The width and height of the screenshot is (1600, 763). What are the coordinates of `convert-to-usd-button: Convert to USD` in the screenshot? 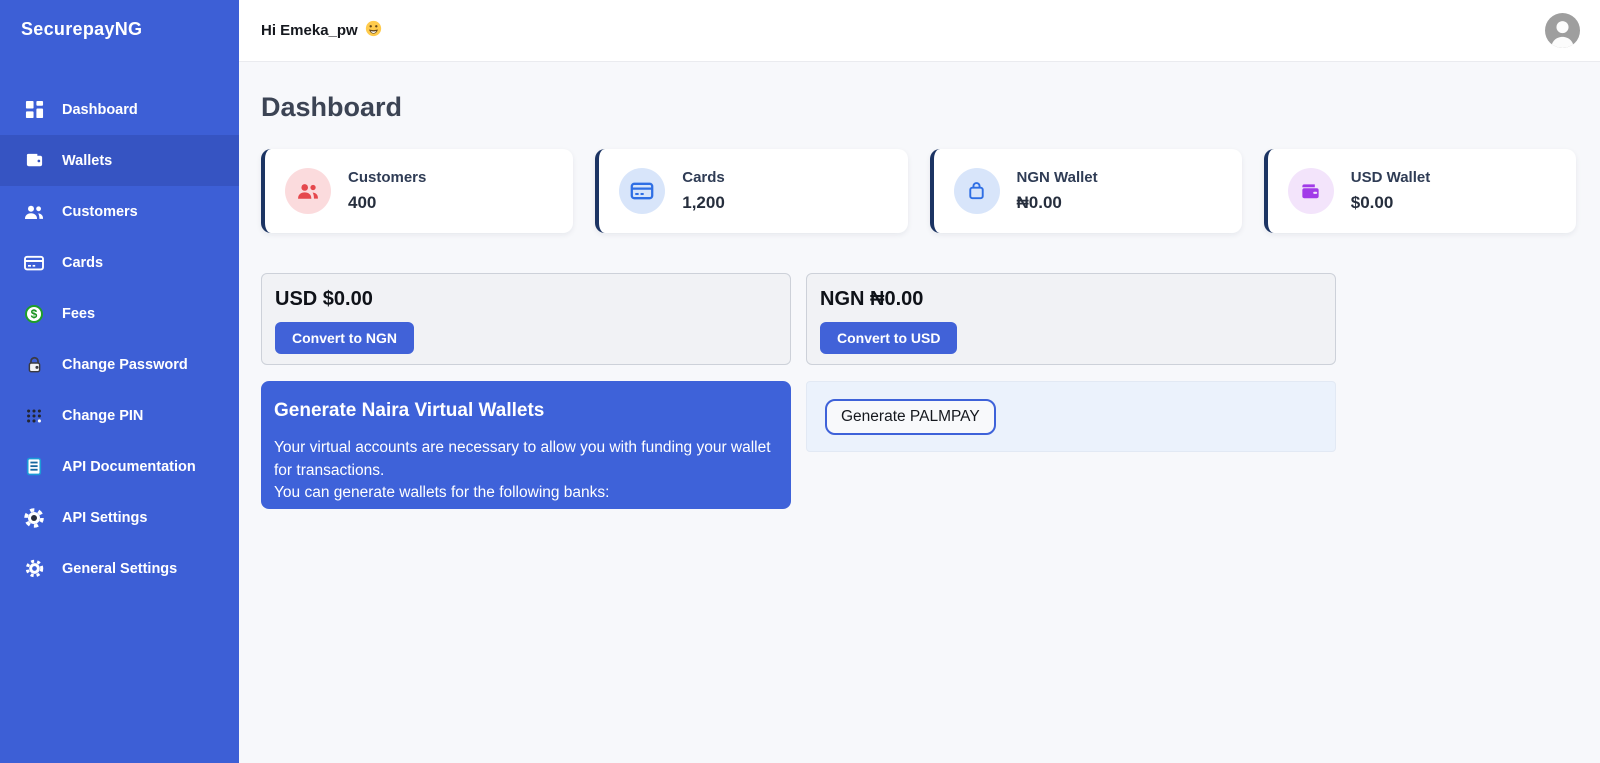 It's located at (889, 338).